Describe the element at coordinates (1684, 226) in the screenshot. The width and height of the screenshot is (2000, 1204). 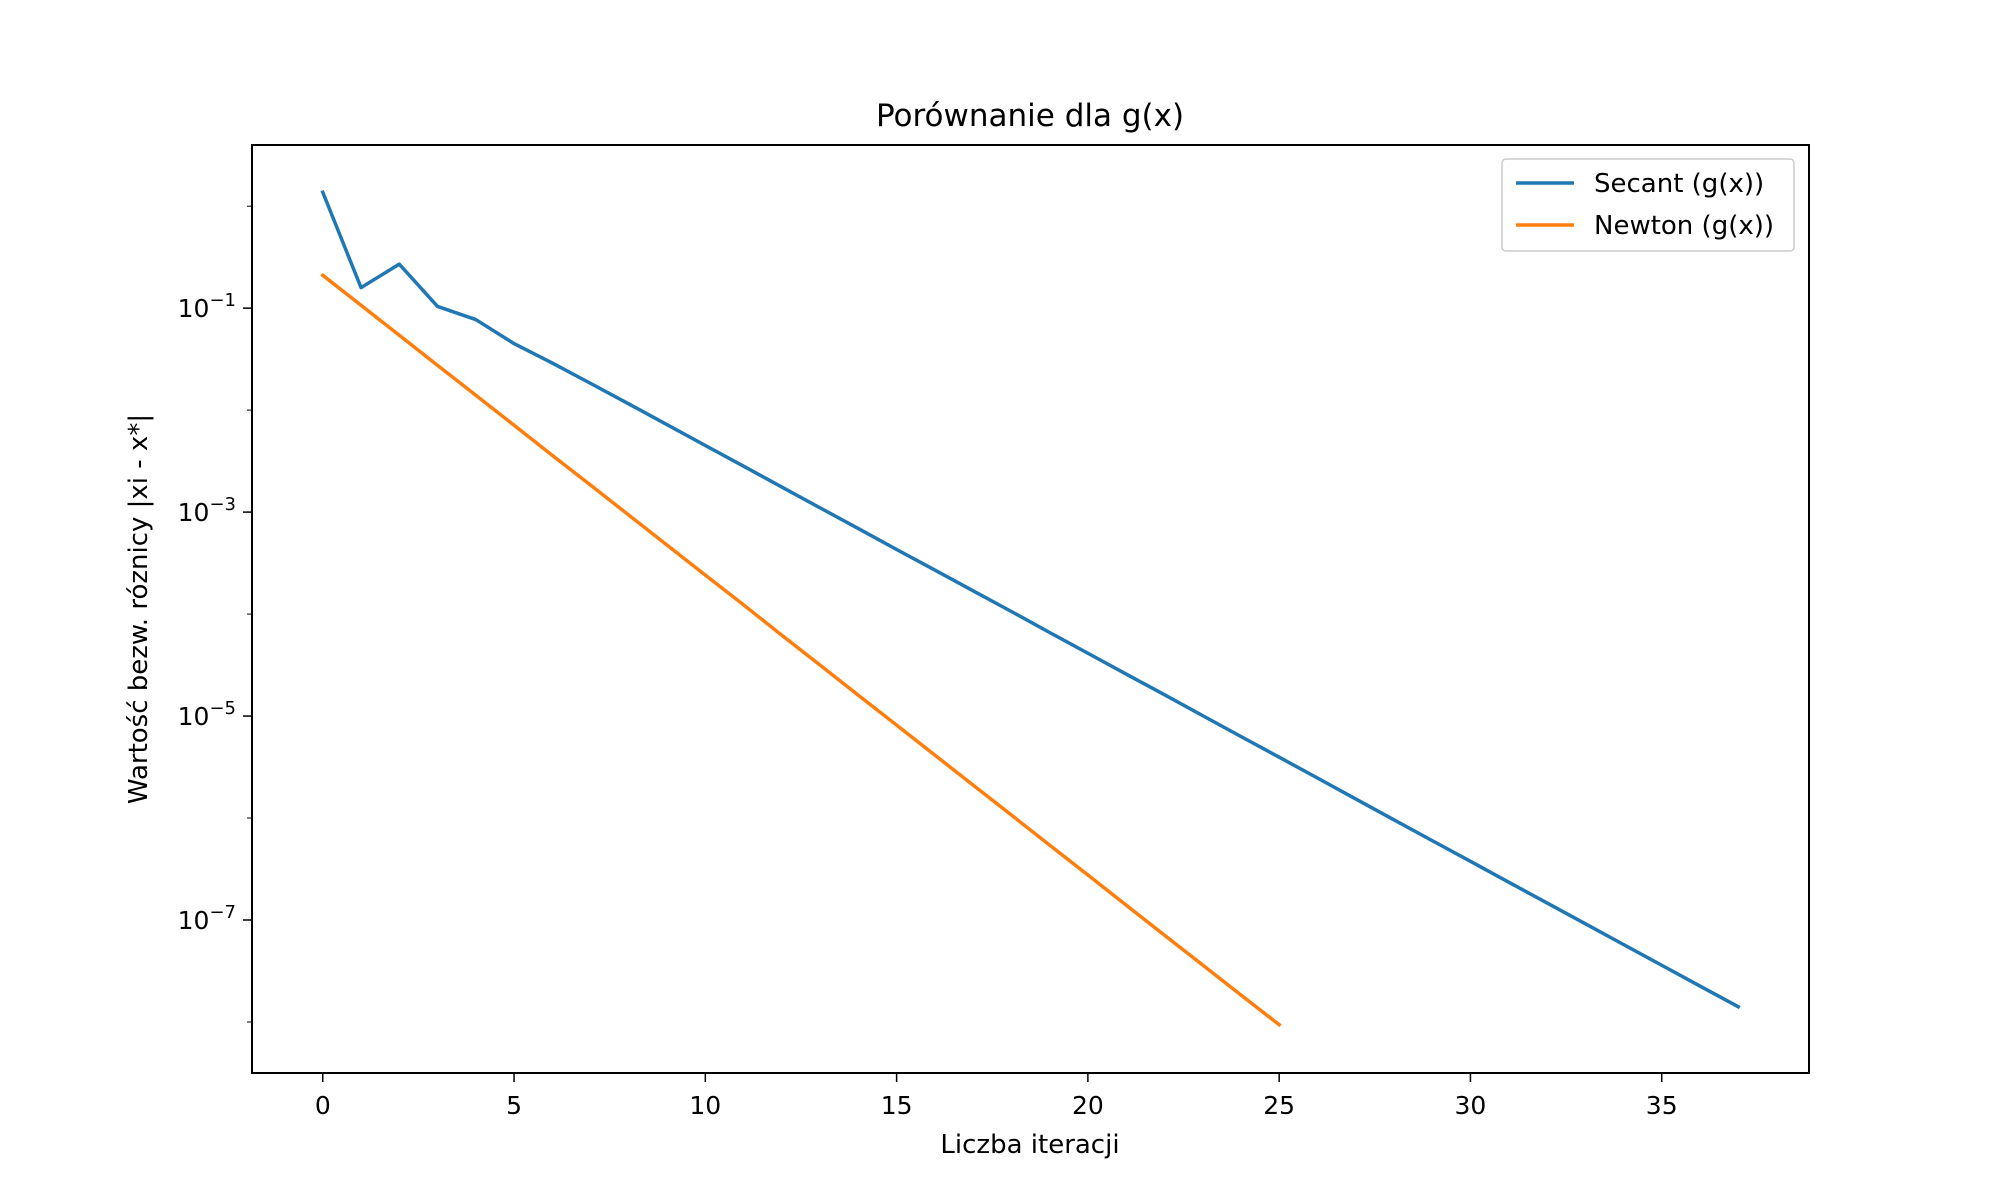
I see `legend-label-1: Newton (g(x))` at that location.